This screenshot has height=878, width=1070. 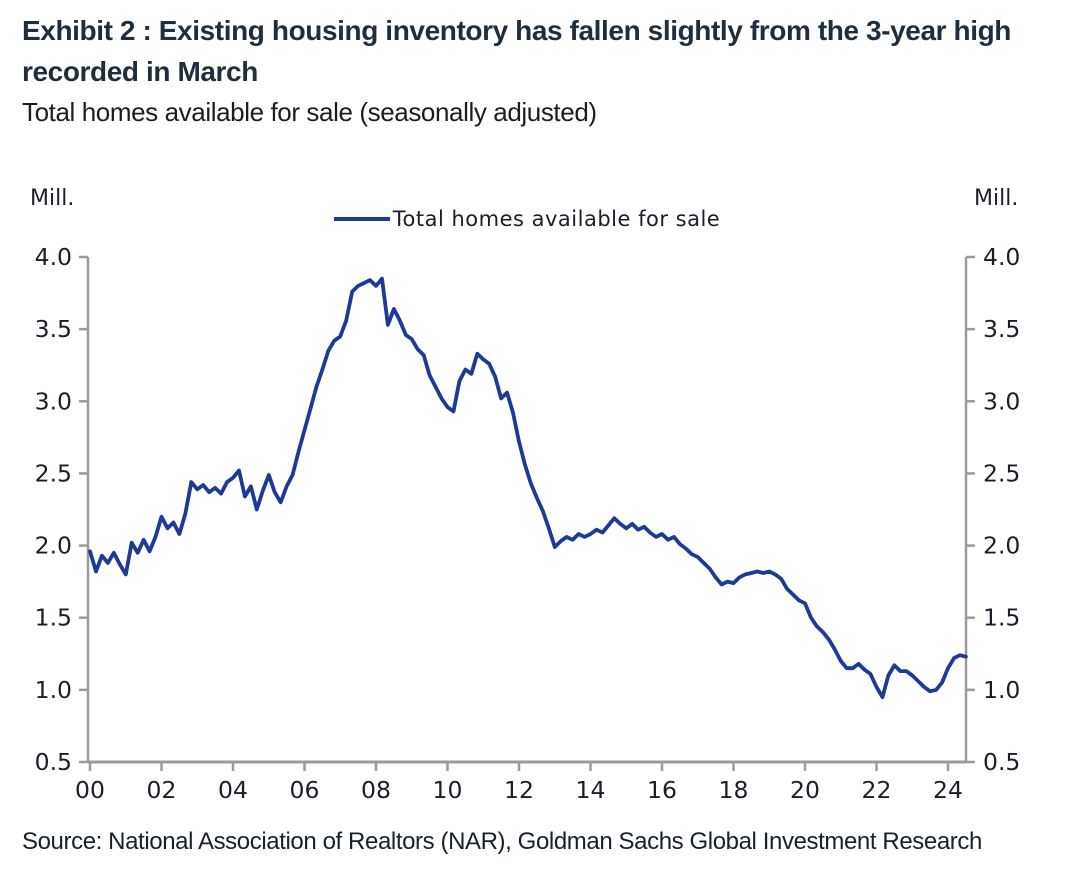 I want to click on legend-line-swatch-icon, so click(x=361, y=219).